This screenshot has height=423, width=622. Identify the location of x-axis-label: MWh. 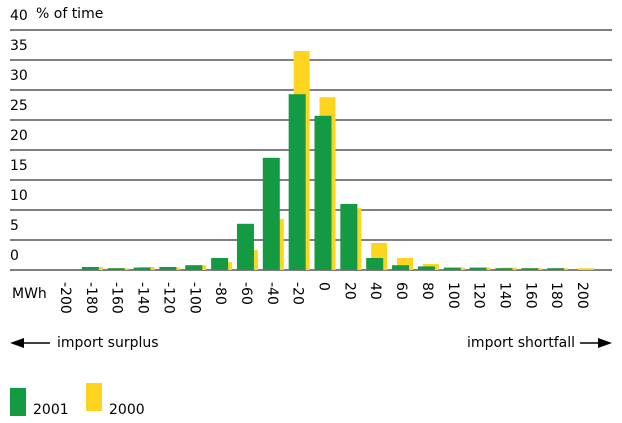
(29, 294).